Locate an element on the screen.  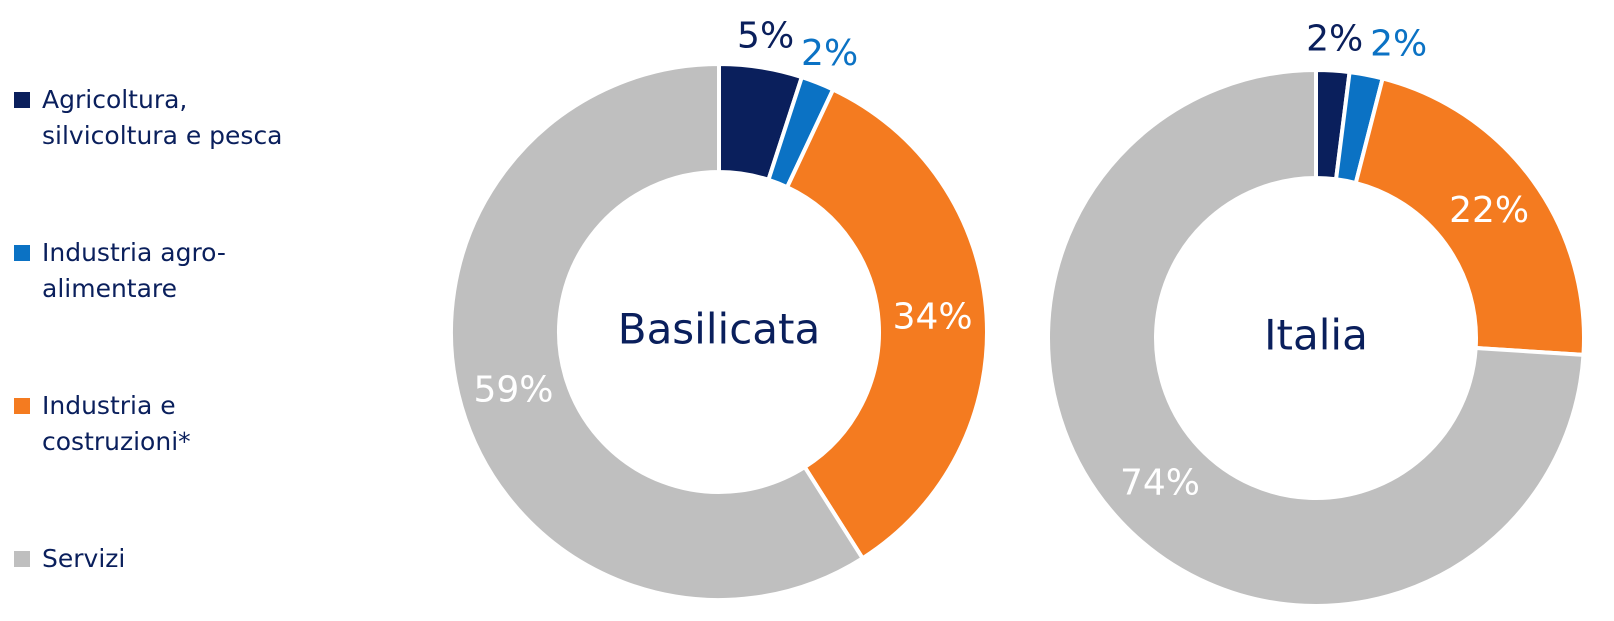
data-label: 5% is located at coordinates (765, 36).